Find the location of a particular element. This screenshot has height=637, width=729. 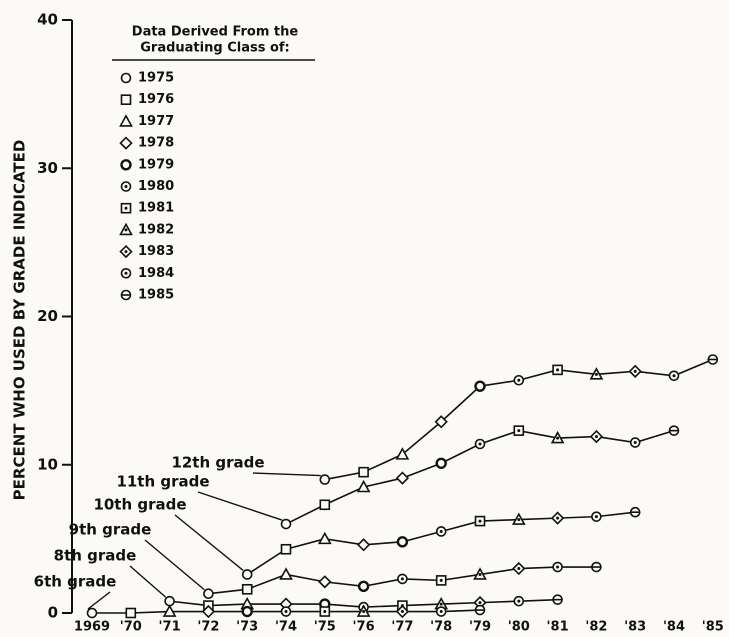

grade-label: 9th grade is located at coordinates (110, 530).